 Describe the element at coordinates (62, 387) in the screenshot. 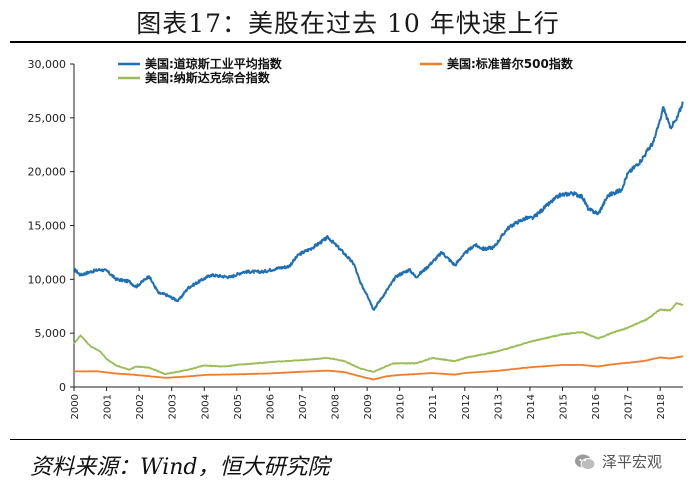

I see `y-tick-label: 0` at that location.